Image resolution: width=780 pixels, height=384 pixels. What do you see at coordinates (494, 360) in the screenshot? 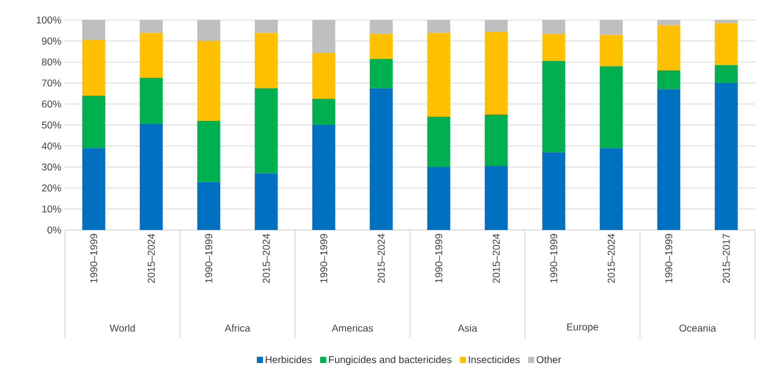
I see `legend-label: Insecticides` at bounding box center [494, 360].